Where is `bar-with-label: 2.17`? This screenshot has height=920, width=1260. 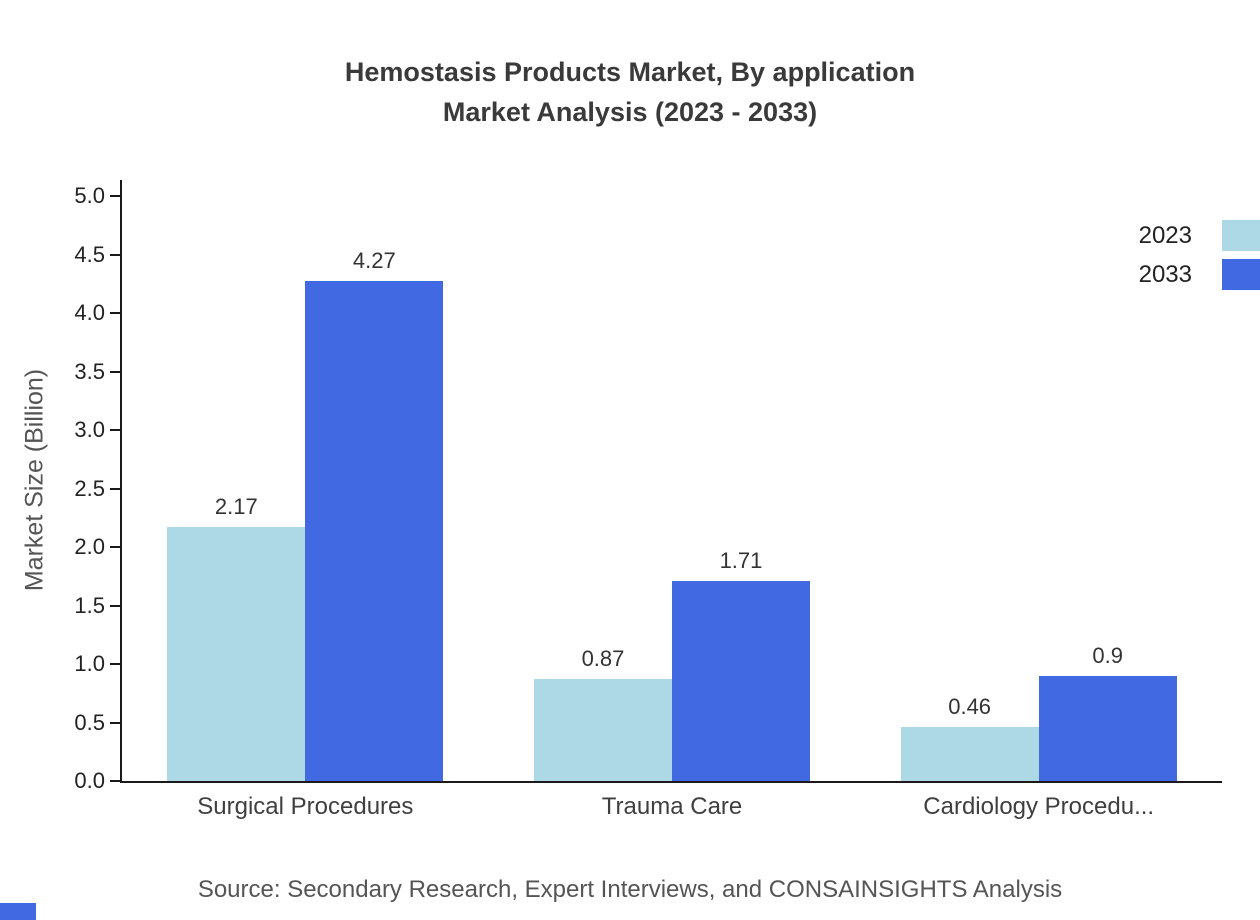 bar-with-label: 2.17 is located at coordinates (236, 637).